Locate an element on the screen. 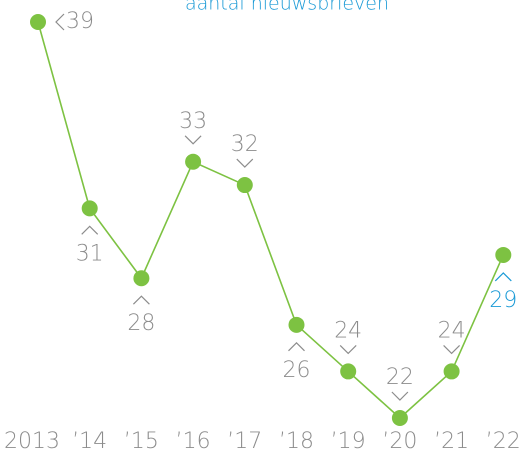 This screenshot has height=459, width=526. value-label: 22 is located at coordinates (400, 377).